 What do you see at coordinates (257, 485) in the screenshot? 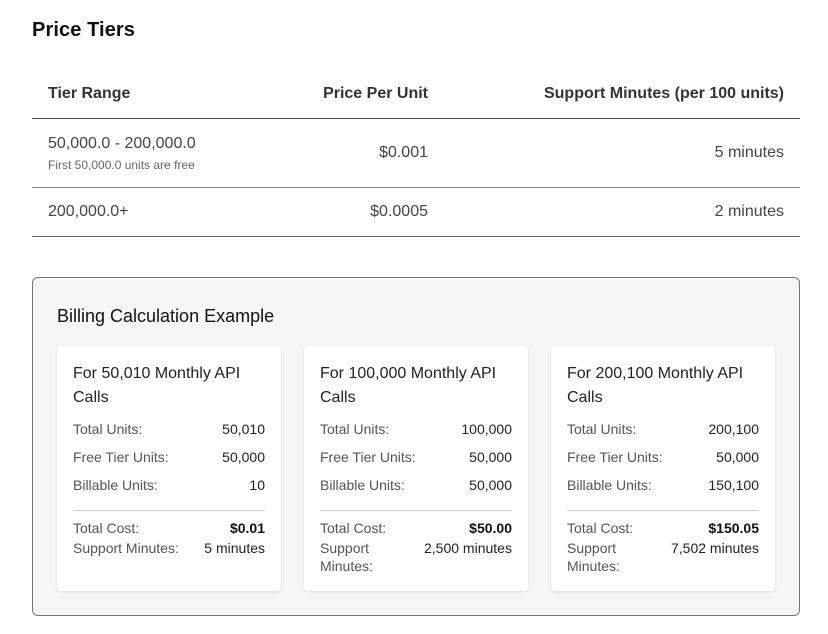
I see `billable-units-value: 10` at bounding box center [257, 485].